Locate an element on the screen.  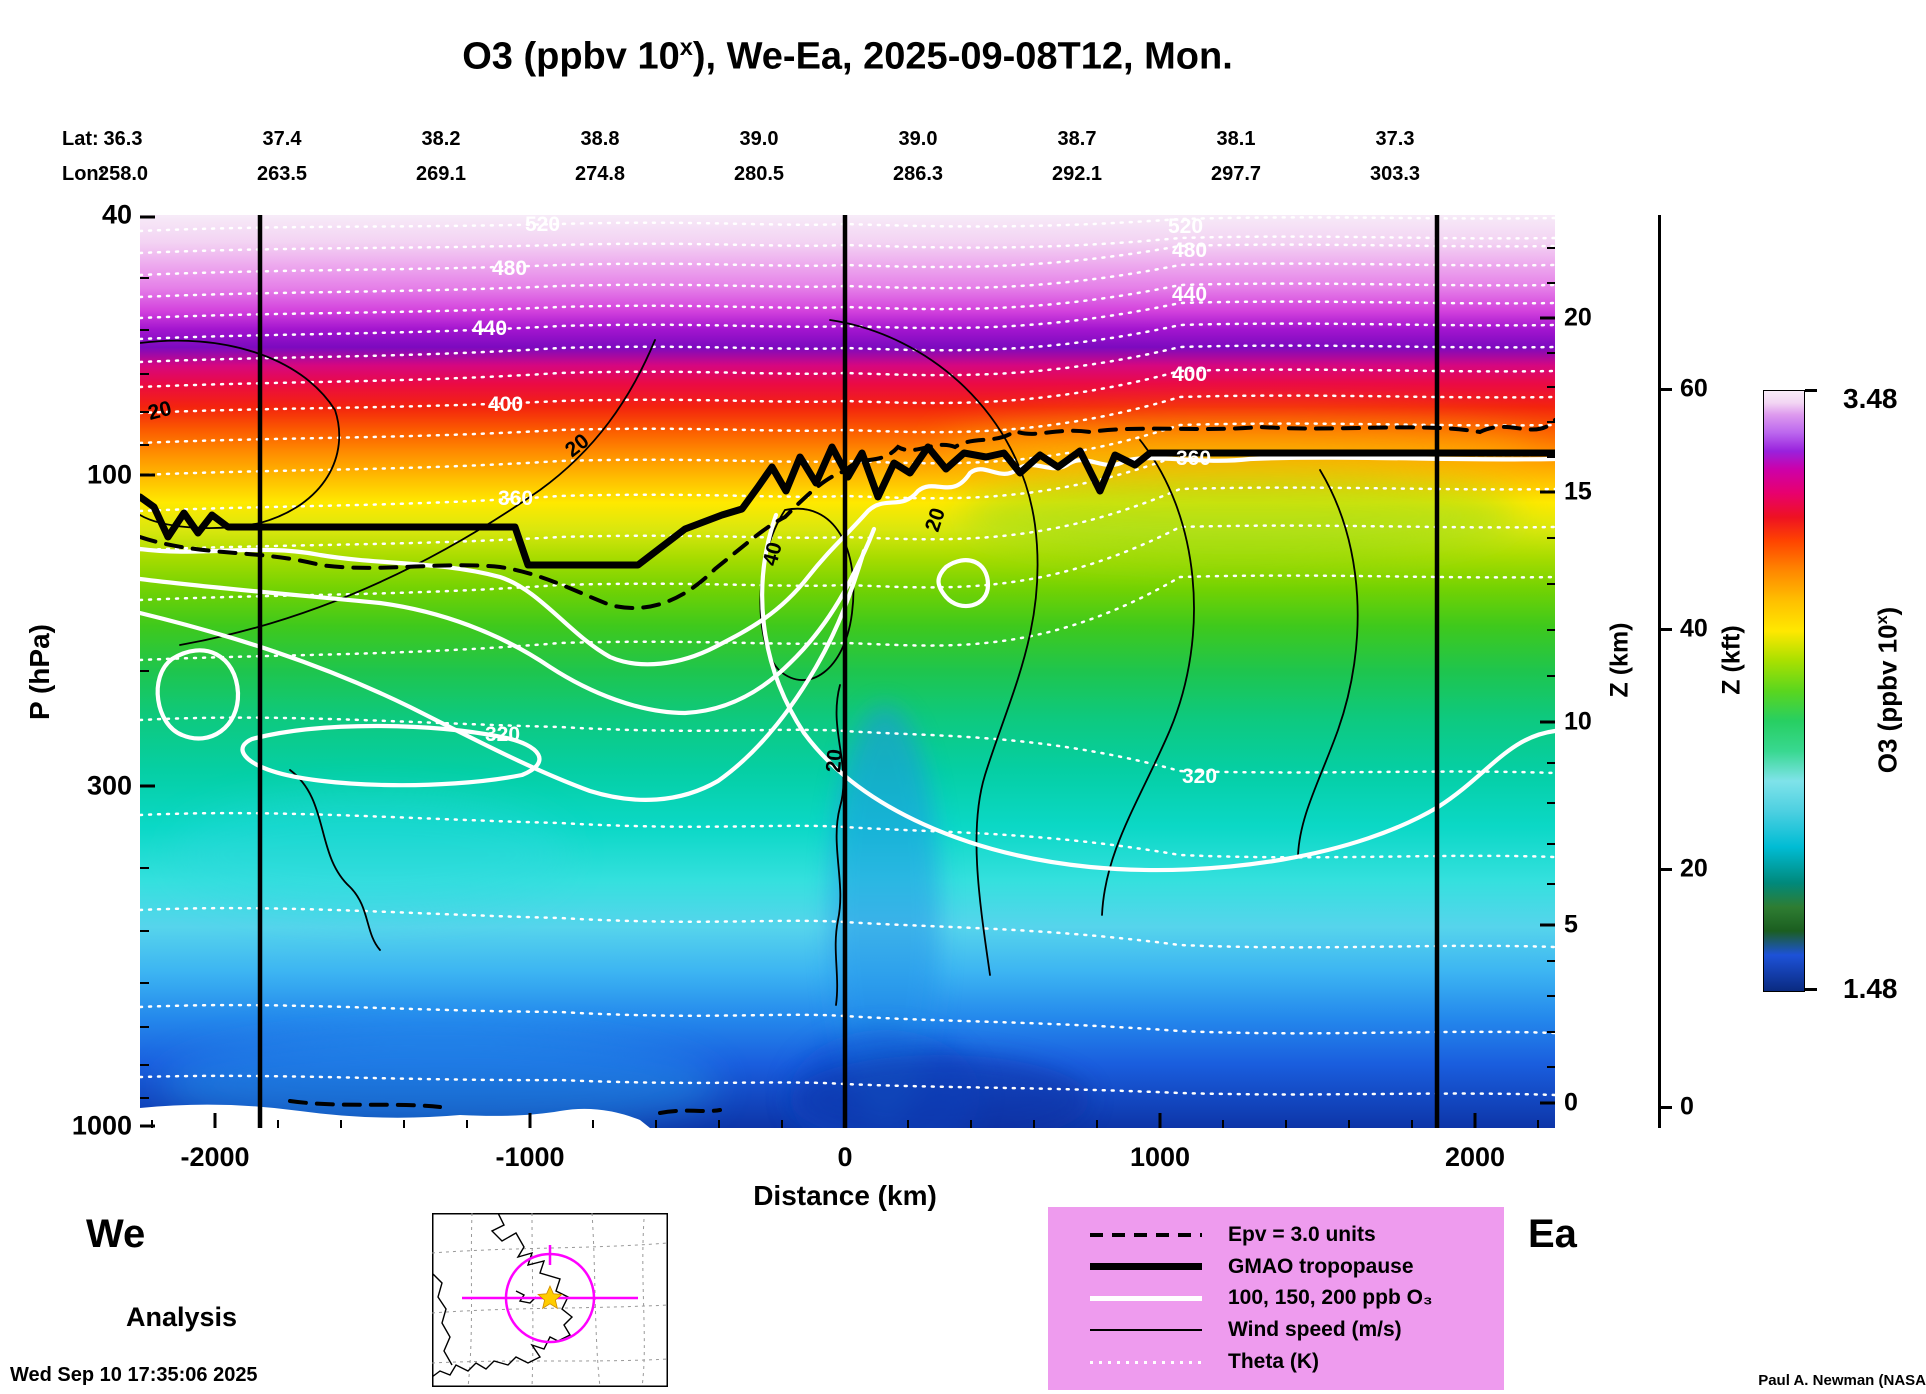
region-circle is located at coordinates (550, 1298).